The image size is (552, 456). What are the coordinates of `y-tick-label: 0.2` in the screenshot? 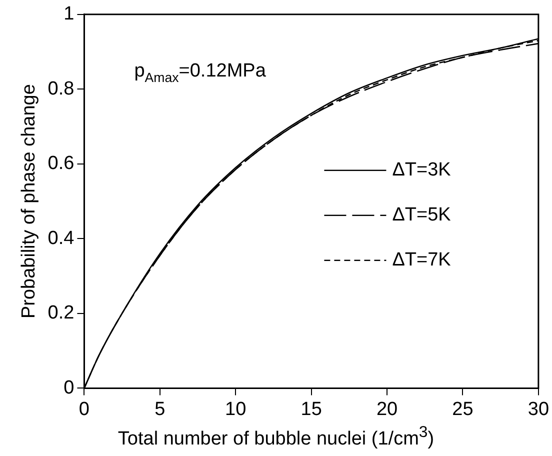 It's located at (61, 313).